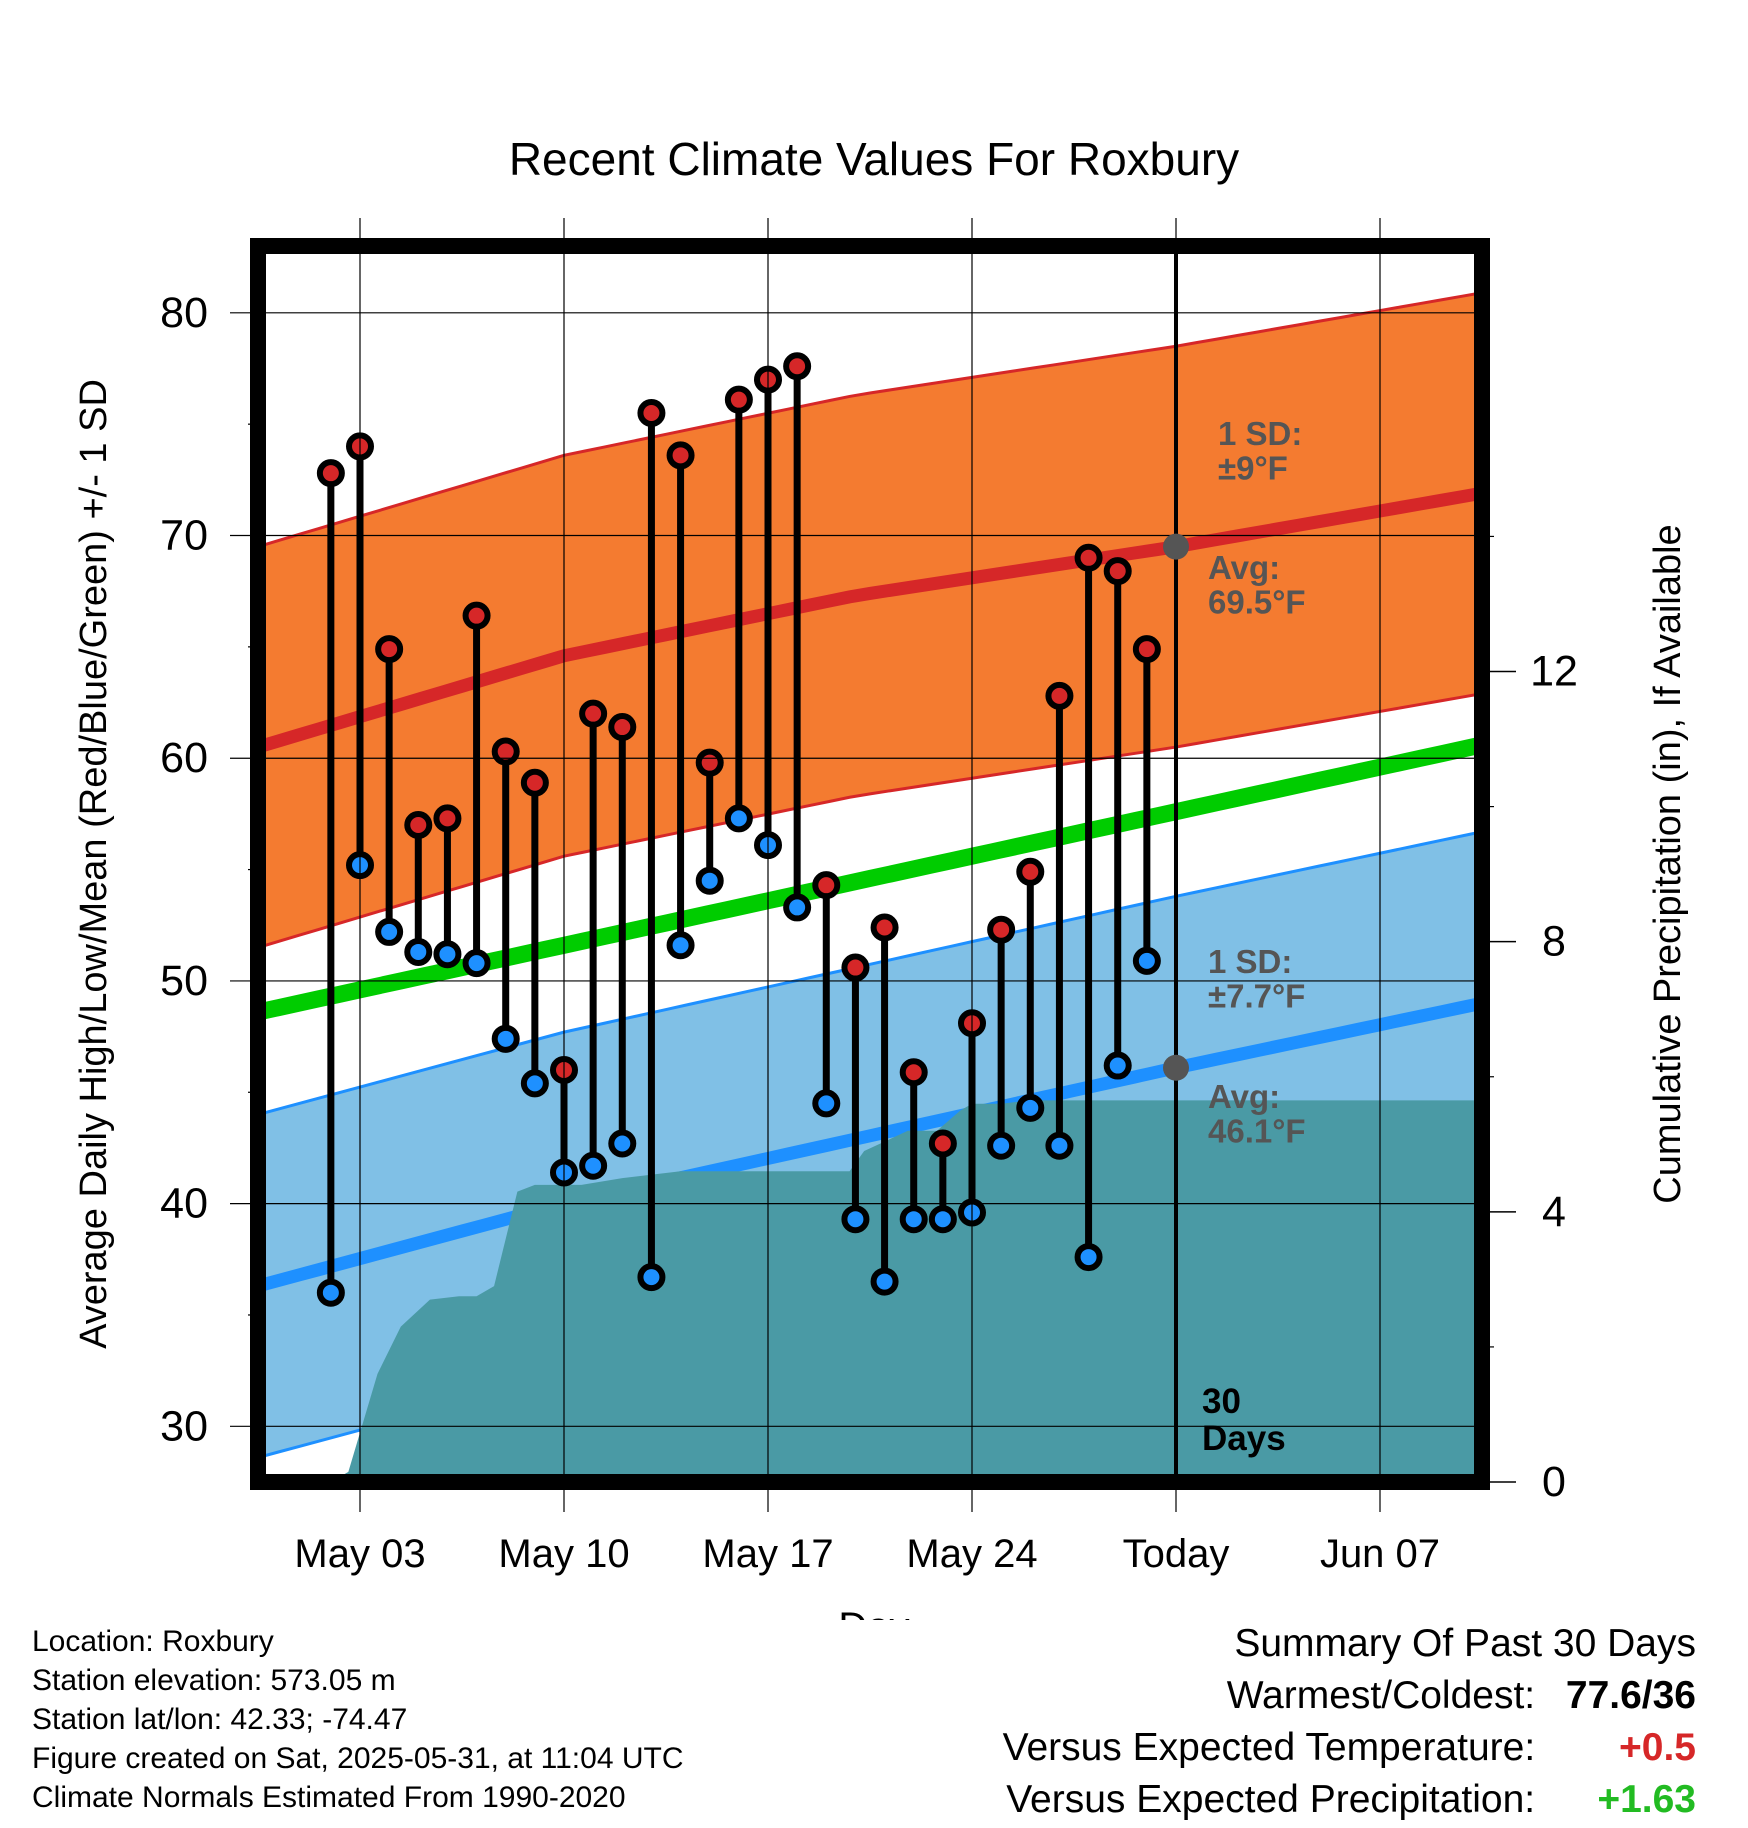 Image resolution: width=1748 pixels, height=1828 pixels. Describe the element at coordinates (214, 1680) in the screenshot. I see `elevation-text: Station elevation: 573.05 m` at that location.